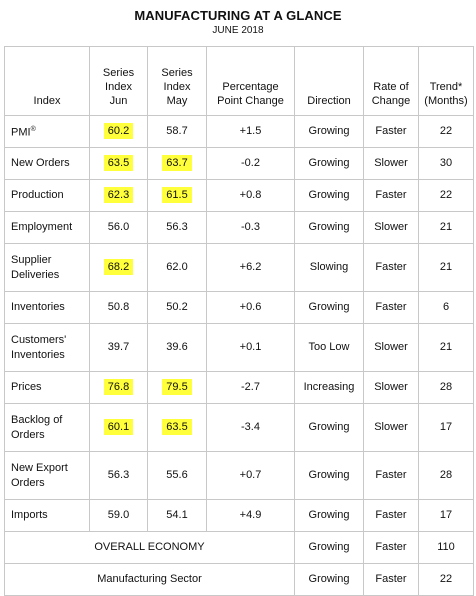 The height and width of the screenshot is (596, 476). I want to click on table-row: New Orders 63.5 63.7 -0.2 Growing Slower 30, so click(239, 163).